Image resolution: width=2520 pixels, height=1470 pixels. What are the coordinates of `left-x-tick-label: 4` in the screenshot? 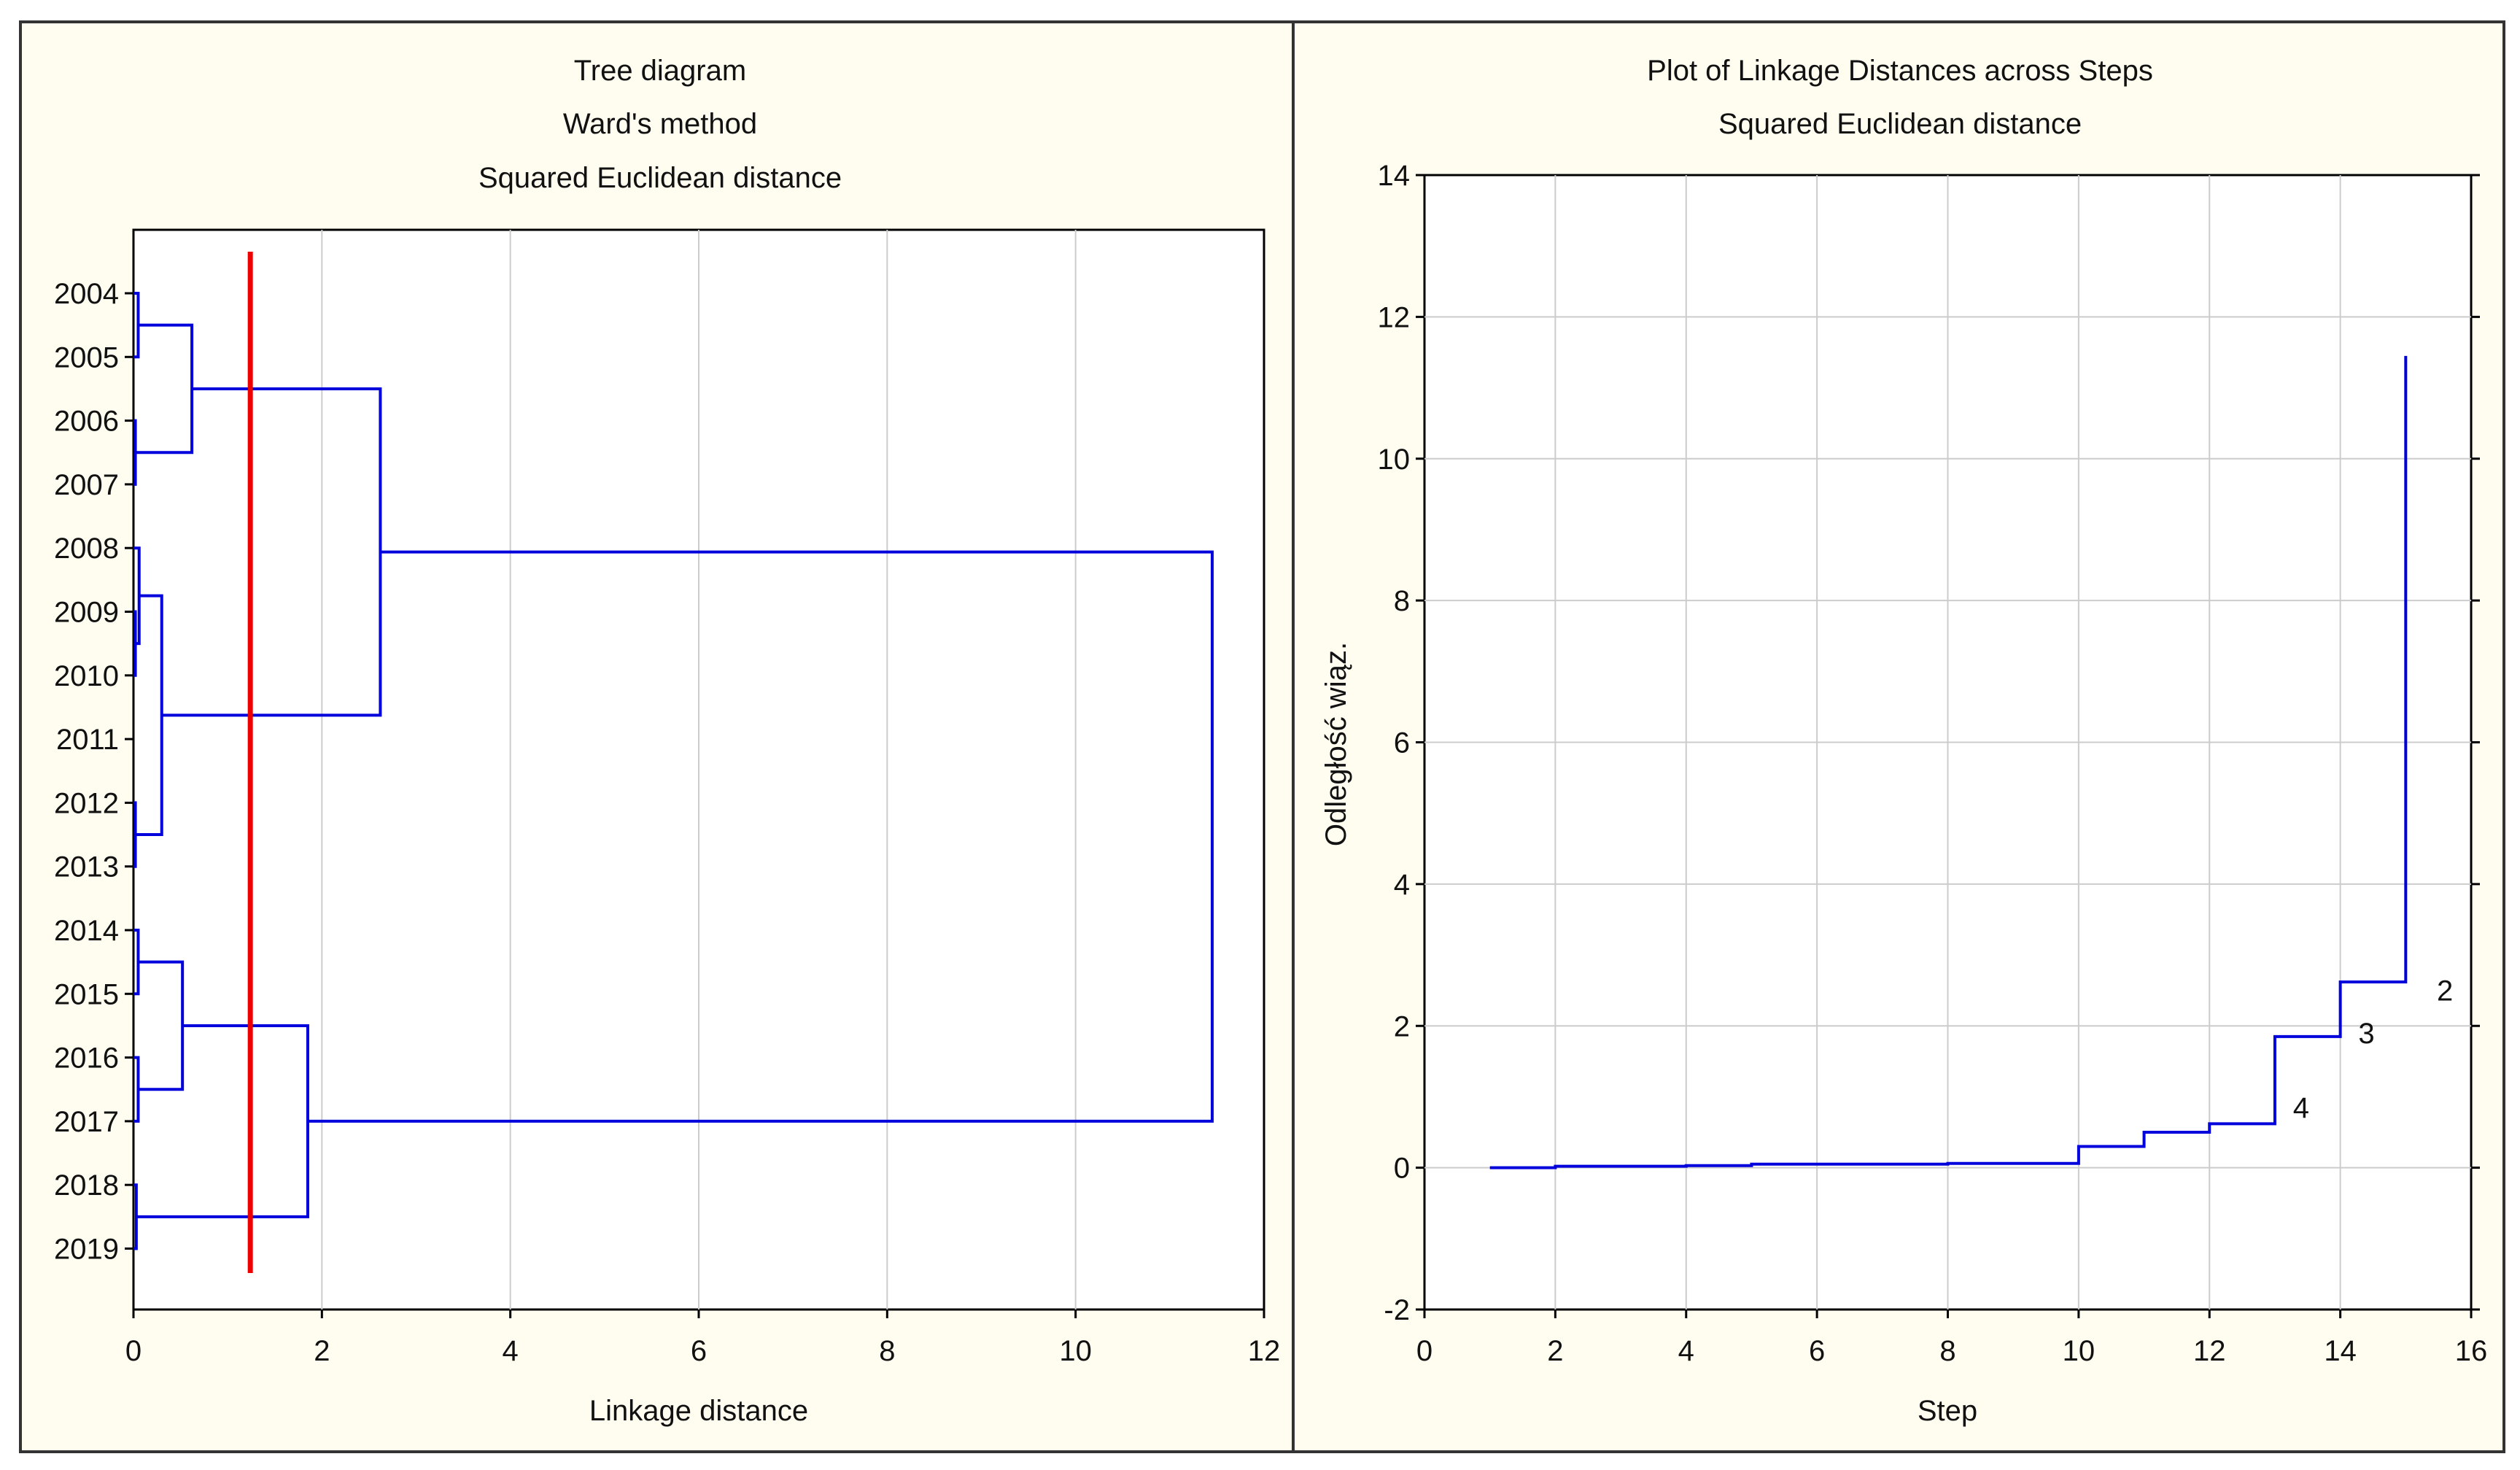 It's located at (511, 1351).